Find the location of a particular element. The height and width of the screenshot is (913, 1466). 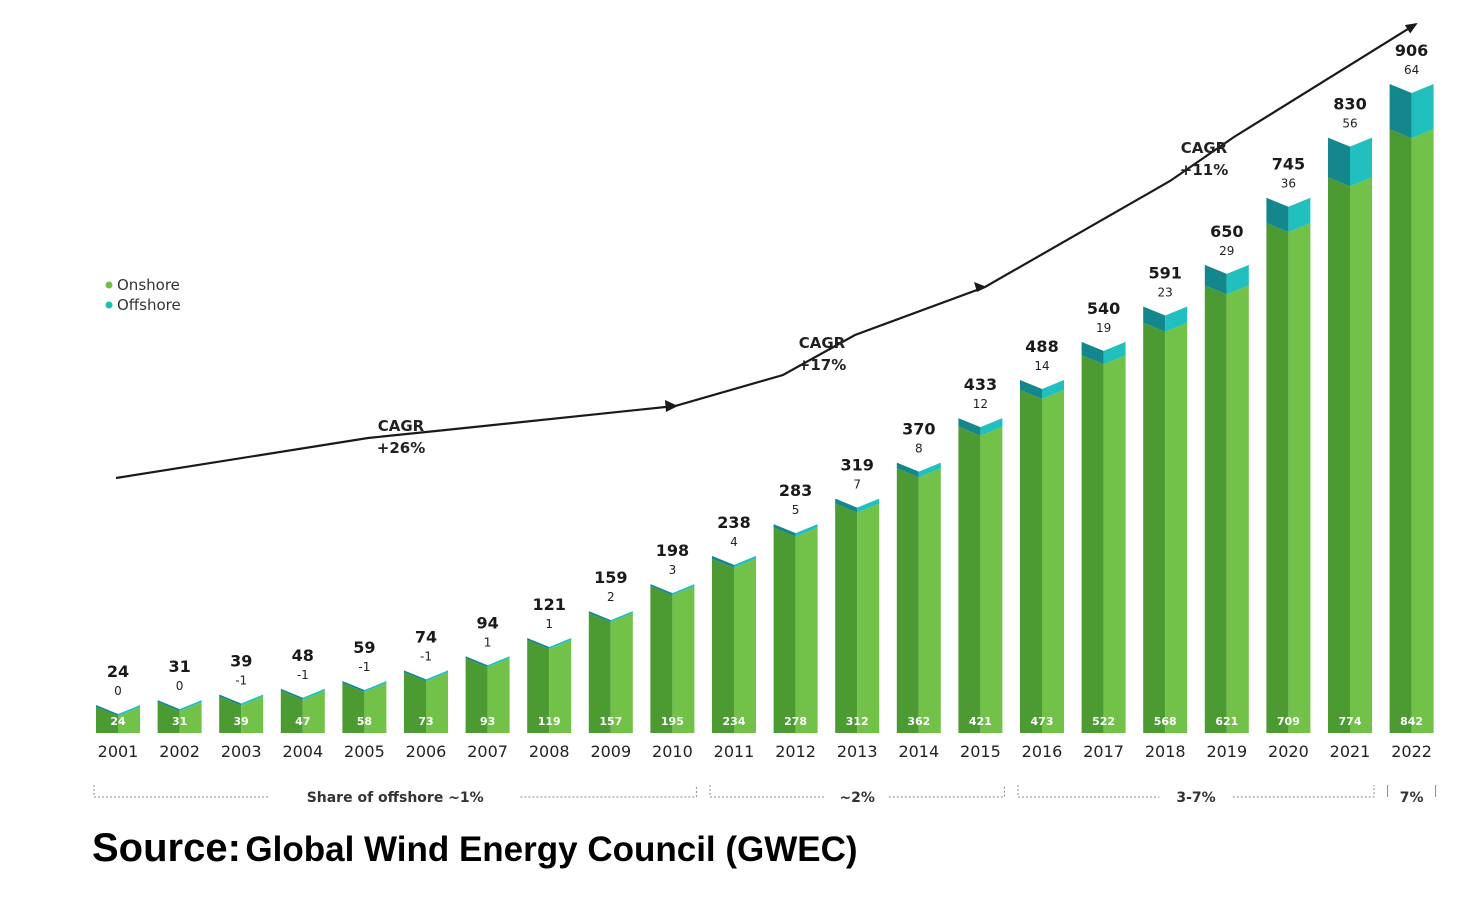

bar-2003 is located at coordinates (241, 713).